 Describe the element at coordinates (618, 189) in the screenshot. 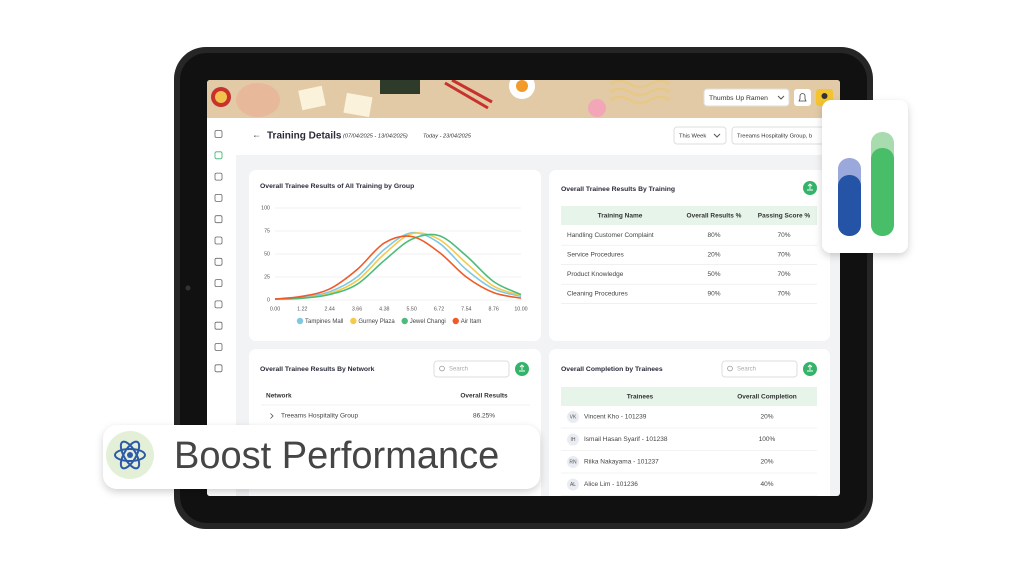

I see `card-title: Overall Trainee Results By Training` at that location.